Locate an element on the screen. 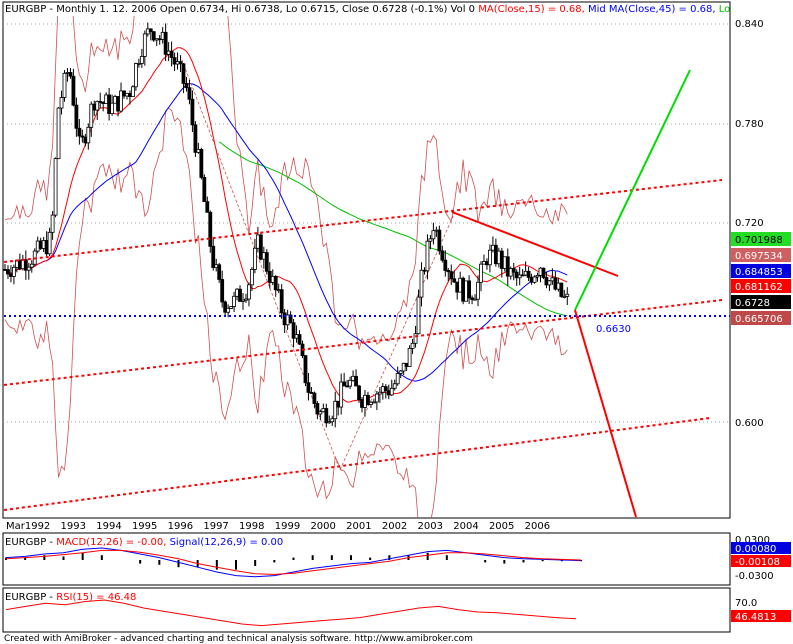 The height and width of the screenshot is (644, 793). x-tick-label: 1994 is located at coordinates (108, 526).